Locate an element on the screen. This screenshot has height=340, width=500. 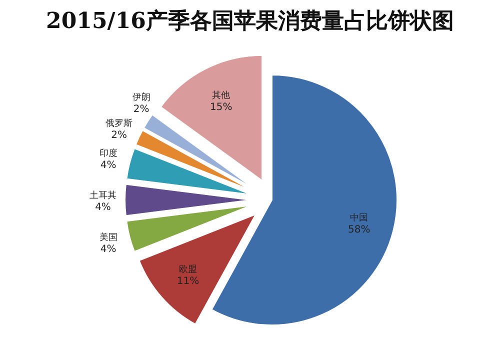
slice-label: 欧盟 is located at coordinates (187, 270).